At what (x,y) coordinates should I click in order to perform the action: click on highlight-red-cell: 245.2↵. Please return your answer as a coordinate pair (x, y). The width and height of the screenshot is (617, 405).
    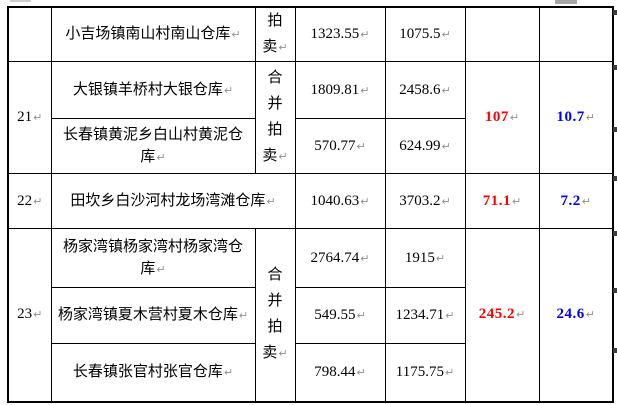
    Looking at the image, I should click on (502, 315).